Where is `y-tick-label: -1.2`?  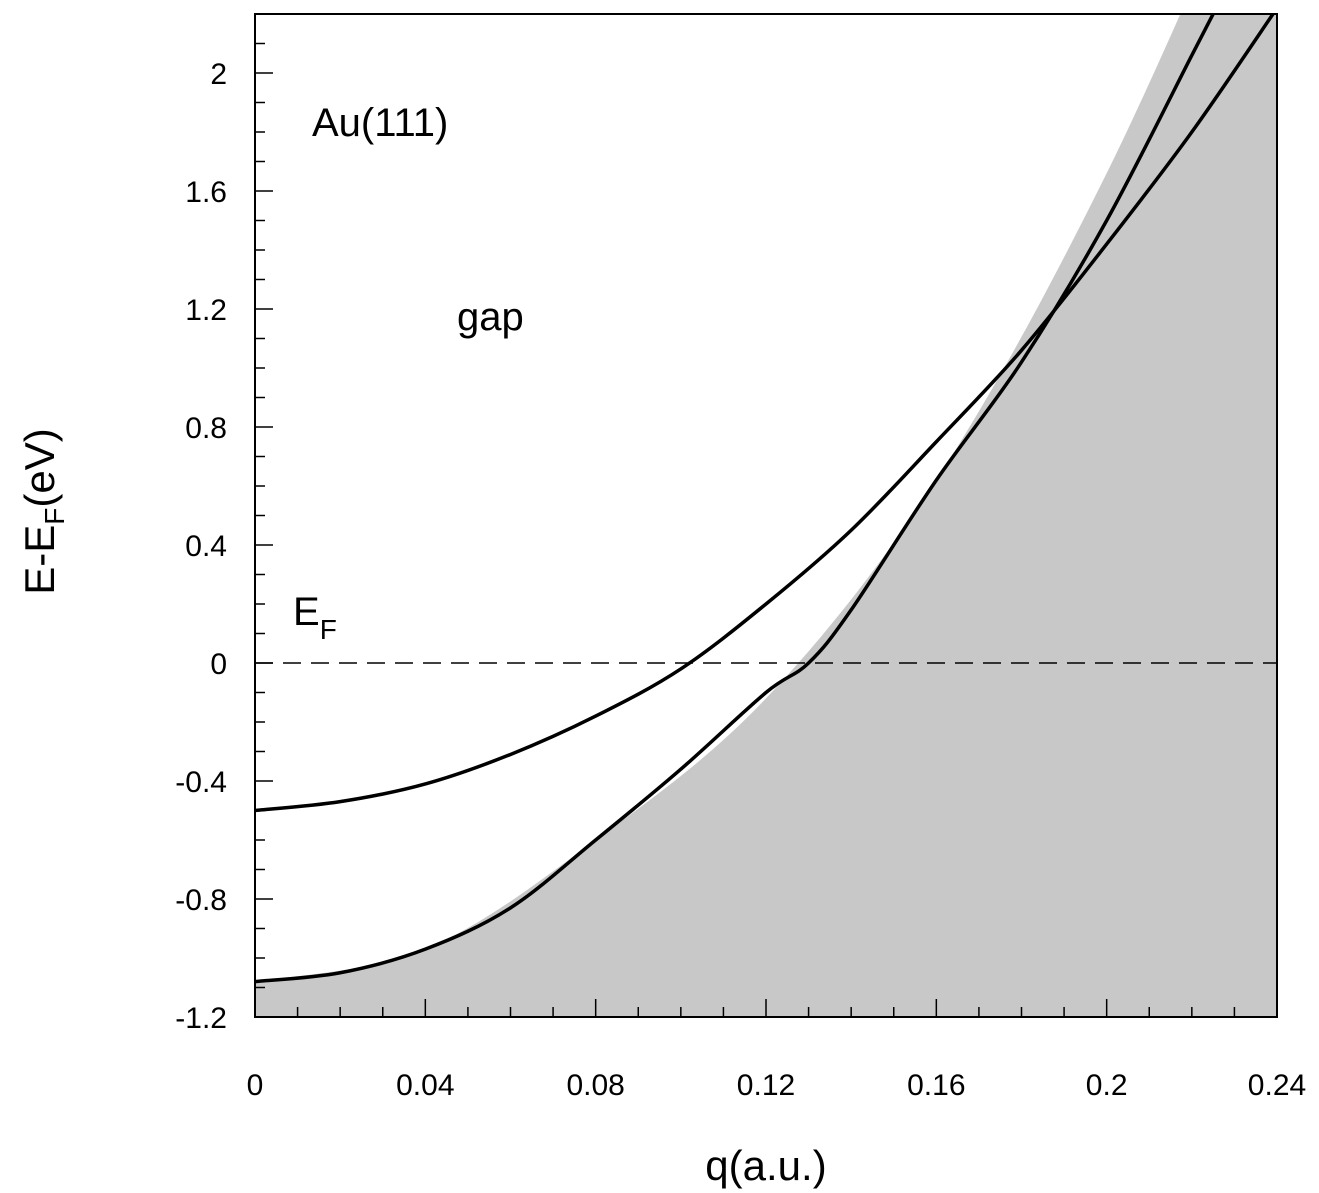
y-tick-label: -1.2 is located at coordinates (201, 1018).